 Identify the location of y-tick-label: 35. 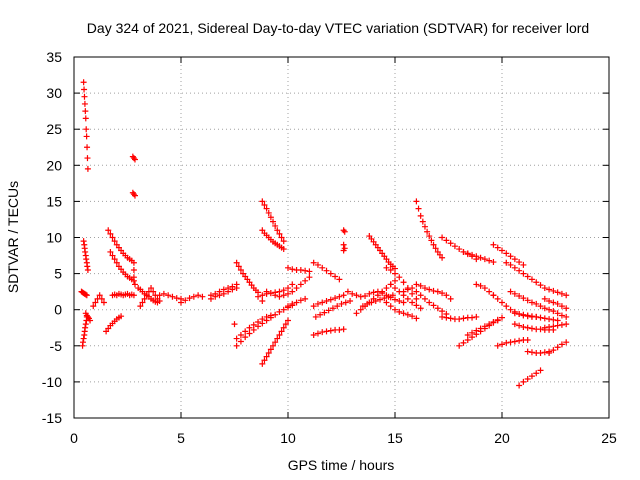
(54, 57).